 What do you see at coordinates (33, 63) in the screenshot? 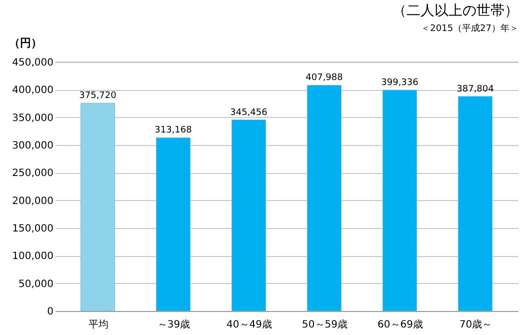
I see `y-tick-label: 450,000` at bounding box center [33, 63].